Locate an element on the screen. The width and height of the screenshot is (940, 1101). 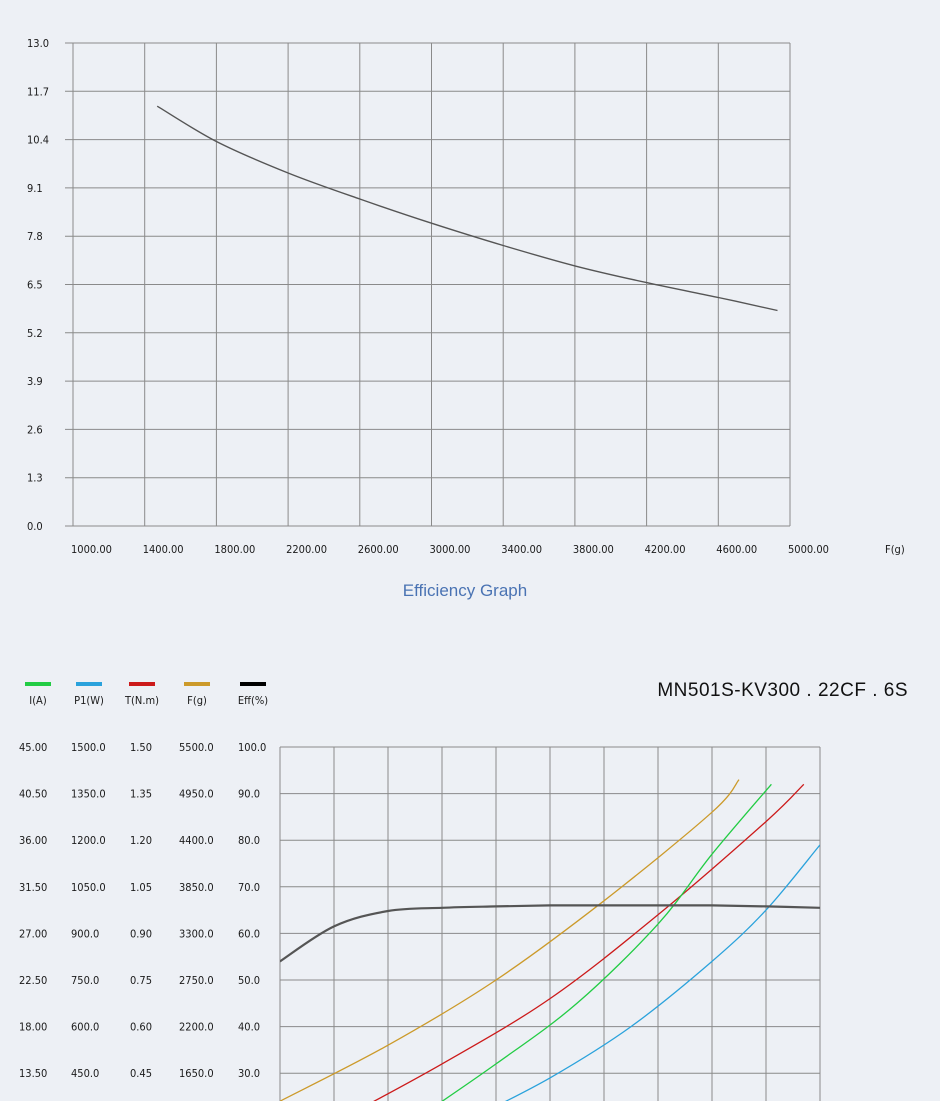
y-tick-label-p1w: 1500.0 is located at coordinates (88, 747).